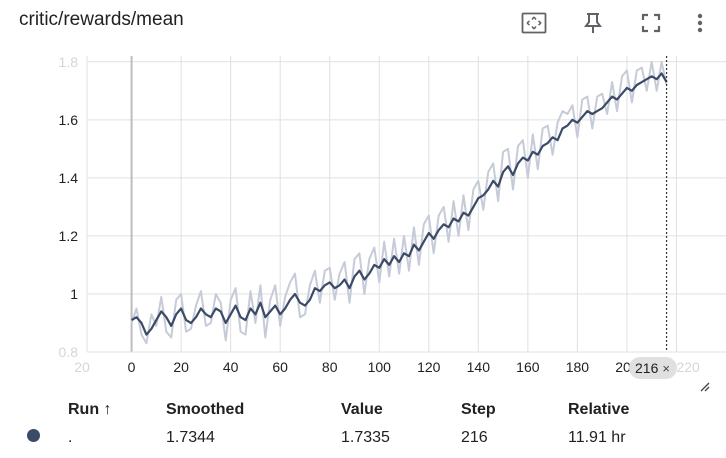 Image resolution: width=726 pixels, height=458 pixels. What do you see at coordinates (70, 437) in the screenshot?
I see `run-name: .` at bounding box center [70, 437].